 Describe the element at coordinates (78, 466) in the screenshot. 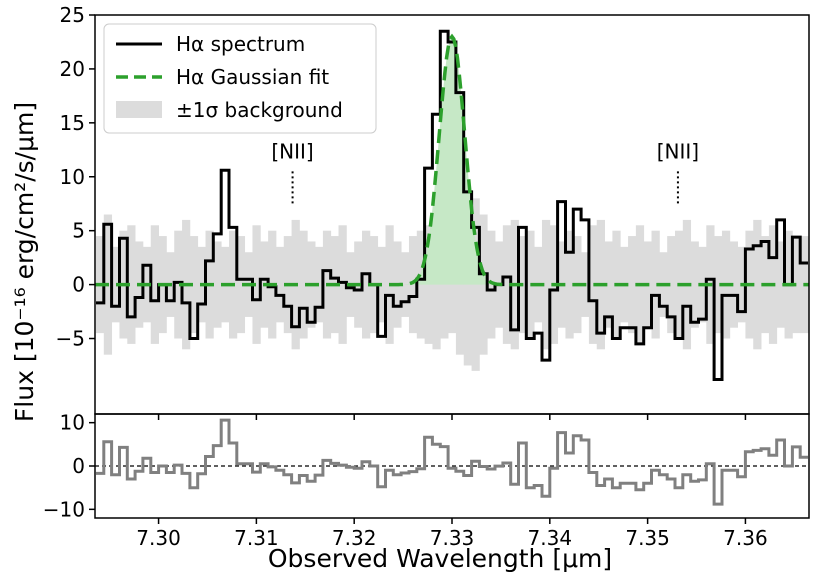

I see `residual-y-tick-label: 0` at that location.